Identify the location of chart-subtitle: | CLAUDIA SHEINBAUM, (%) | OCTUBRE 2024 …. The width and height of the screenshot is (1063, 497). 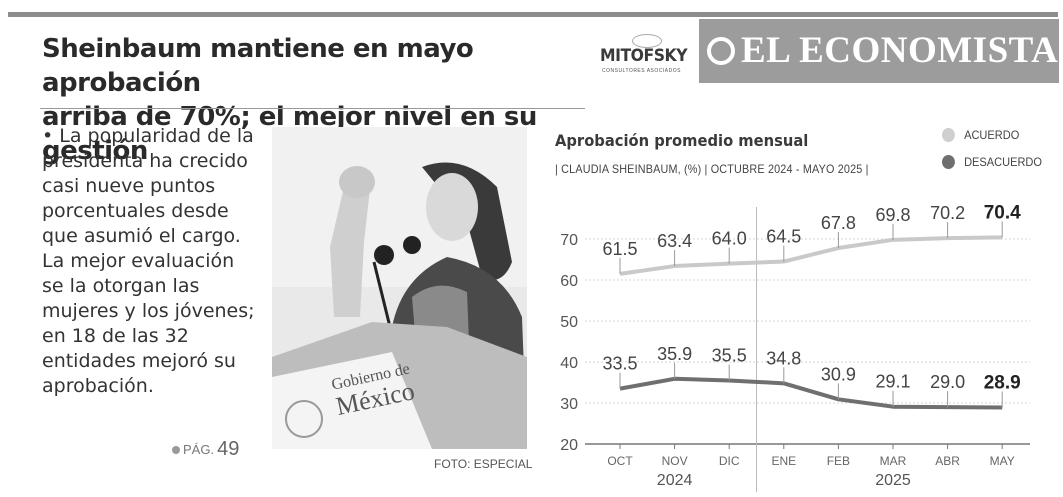
(712, 169).